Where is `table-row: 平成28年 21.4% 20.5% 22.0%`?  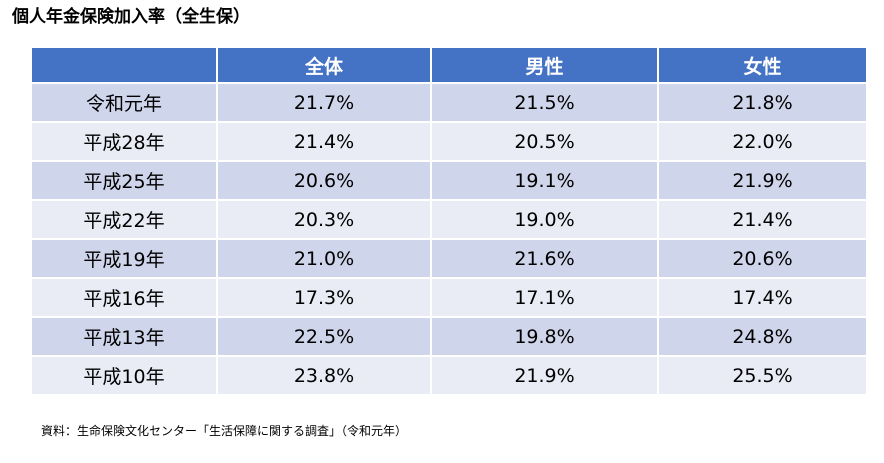
table-row: 平成28年 21.4% 20.5% 22.0% is located at coordinates (449, 141).